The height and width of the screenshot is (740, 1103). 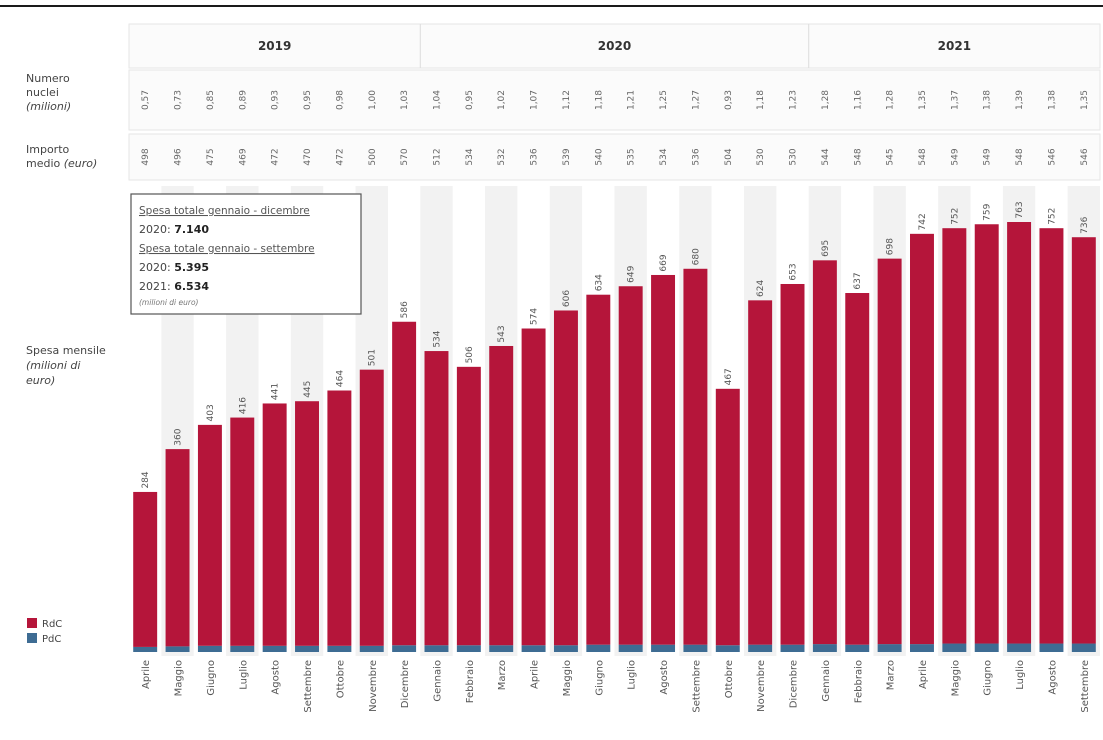 I want to click on row-label-importo-medio: Importo, so click(x=48, y=149).